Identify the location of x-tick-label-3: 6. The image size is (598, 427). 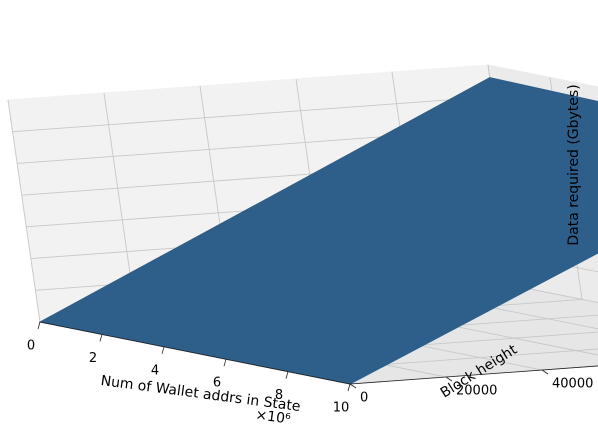
(217, 383).